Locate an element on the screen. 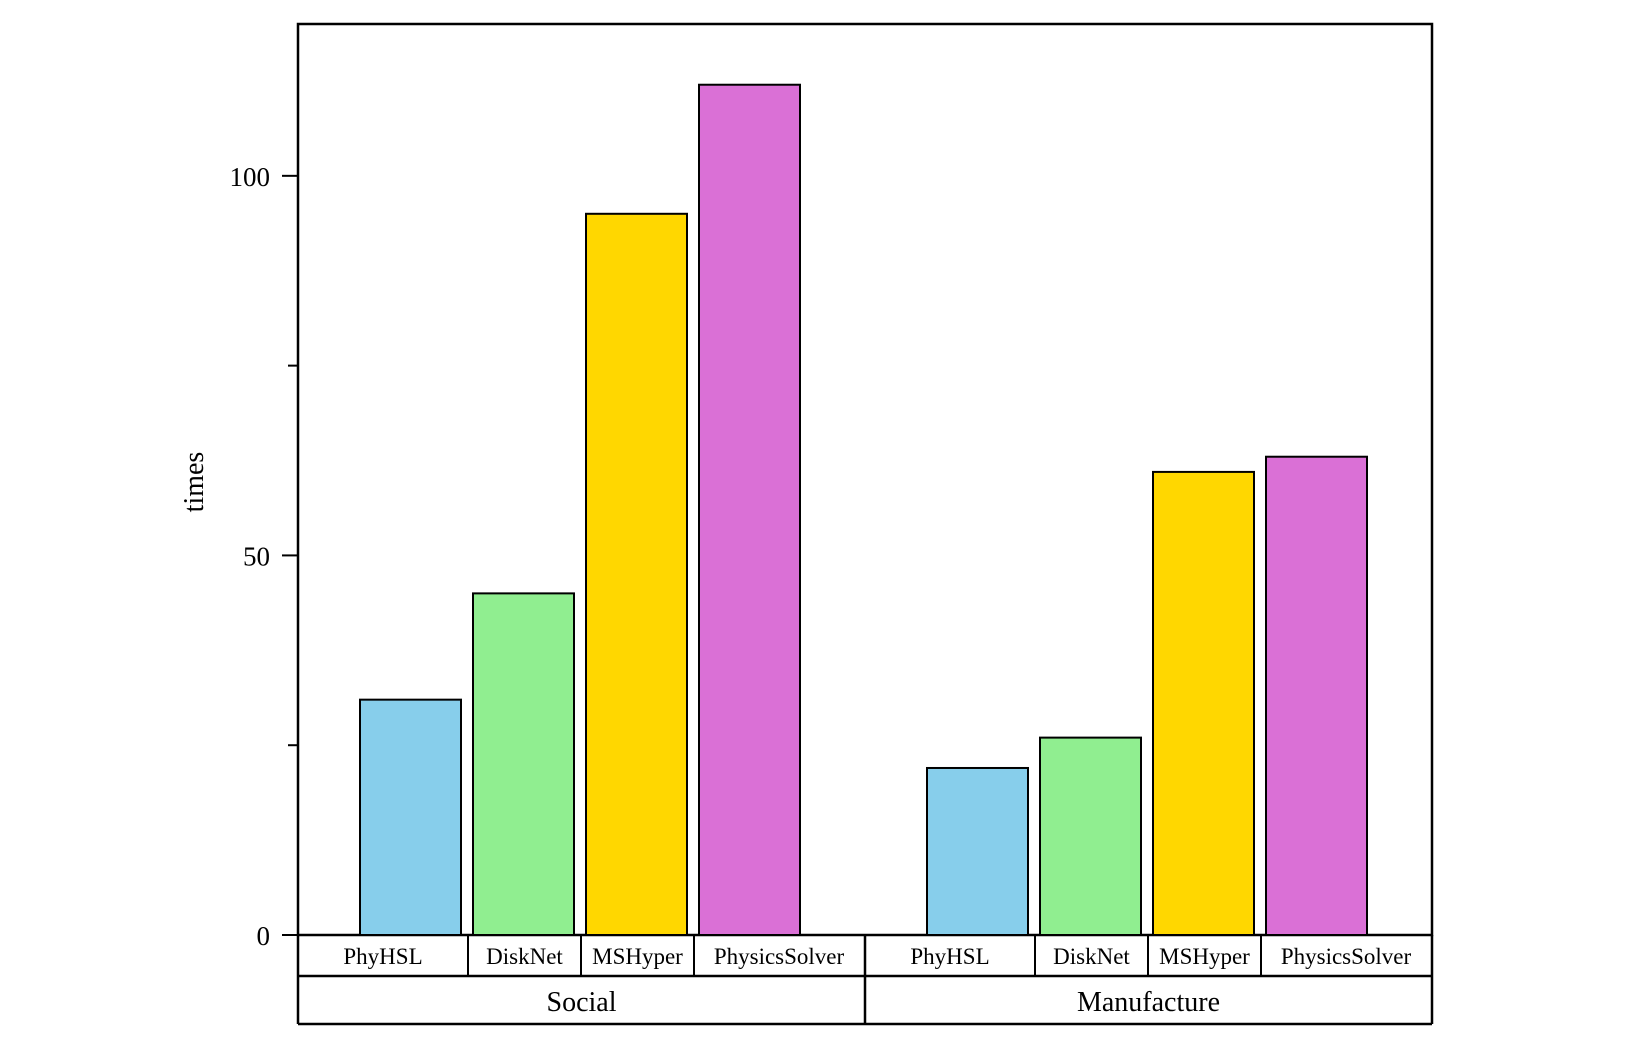  y-axis-label: times is located at coordinates (194, 482).